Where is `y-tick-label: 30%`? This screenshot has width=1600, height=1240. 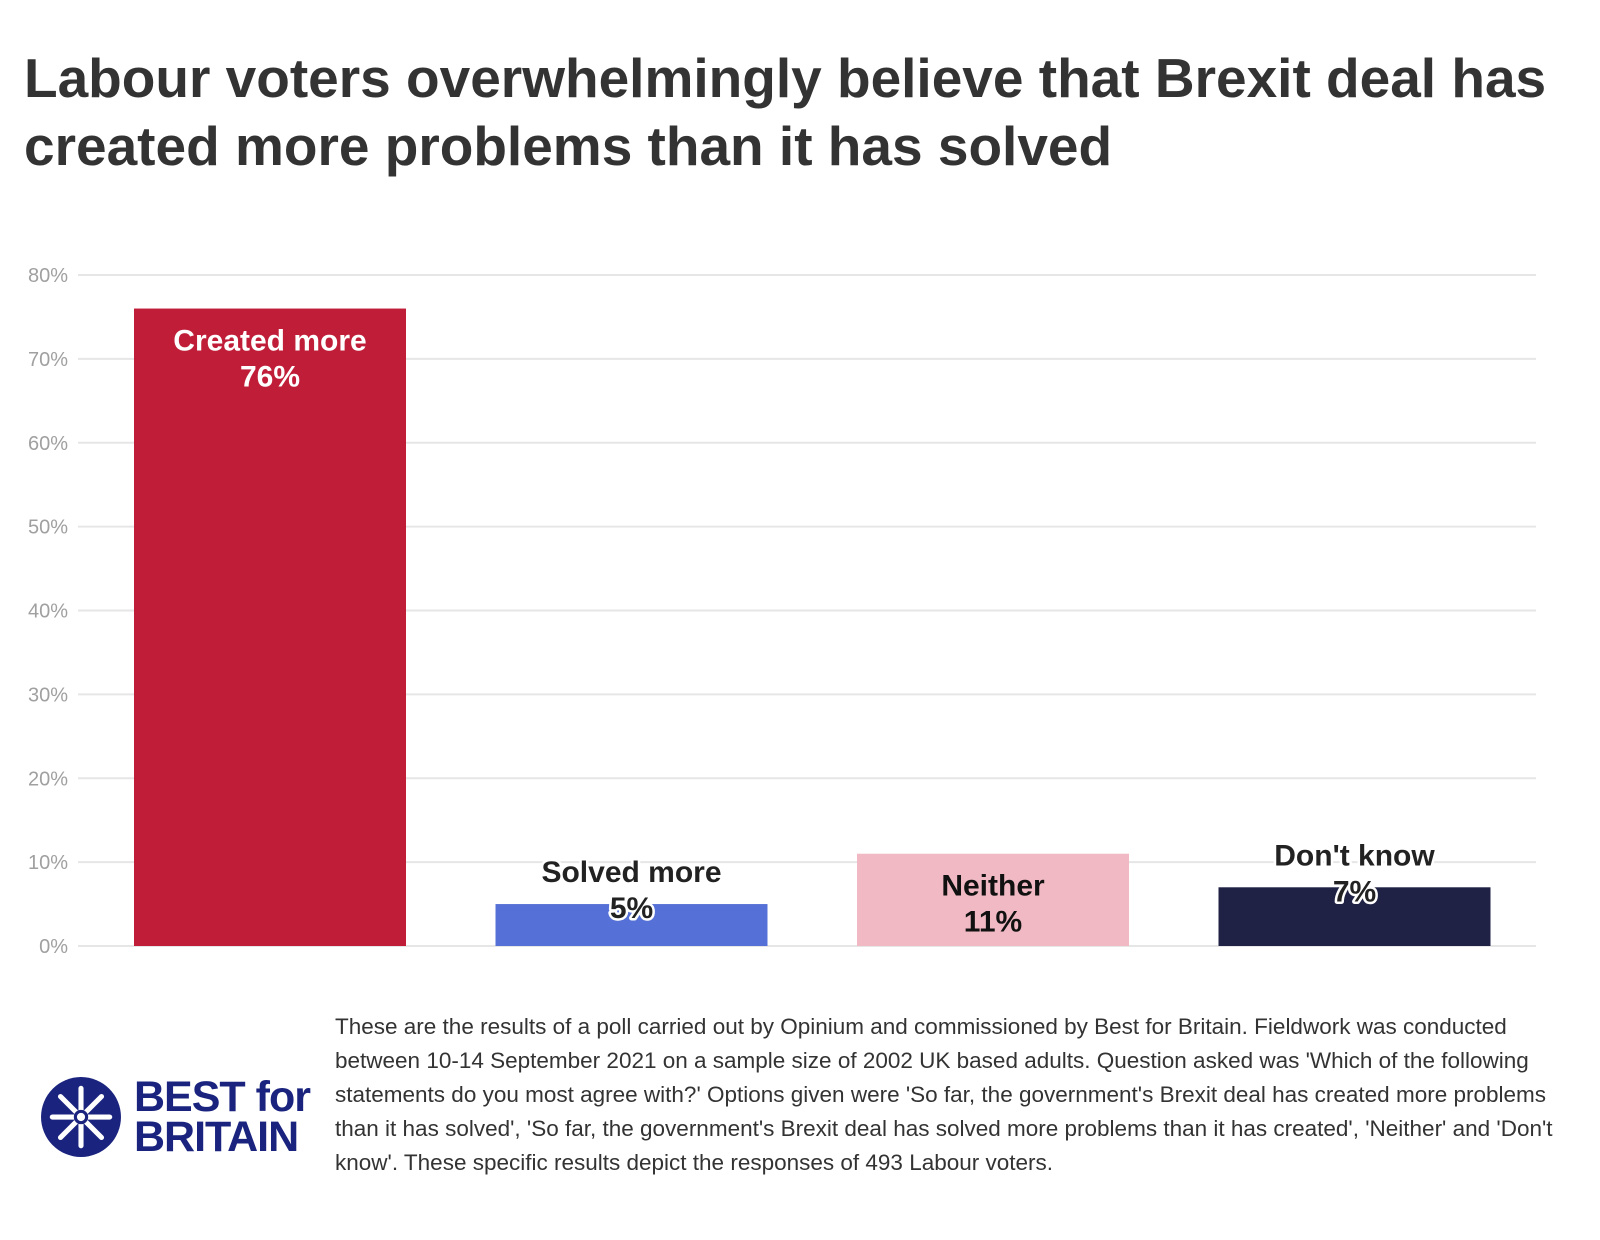 y-tick-label: 30% is located at coordinates (48, 695).